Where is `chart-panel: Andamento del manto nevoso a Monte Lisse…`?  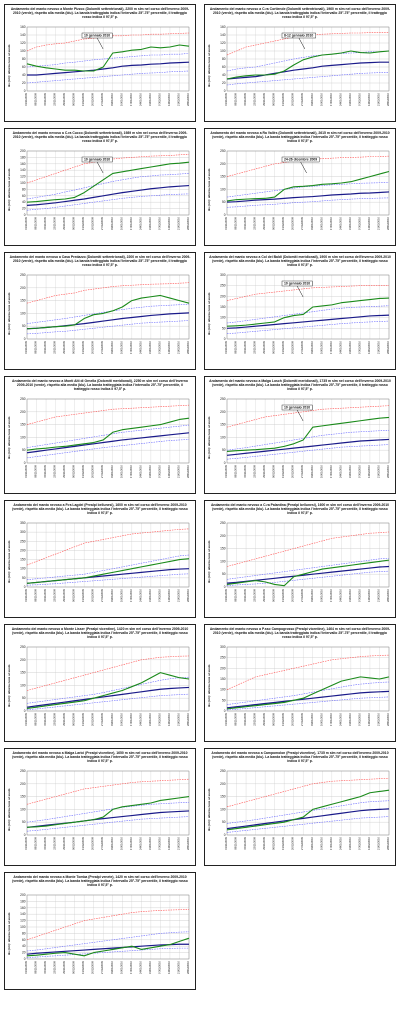 chart-panel: Andamento del manto nevoso a Monte Lisse… is located at coordinates (100, 683).